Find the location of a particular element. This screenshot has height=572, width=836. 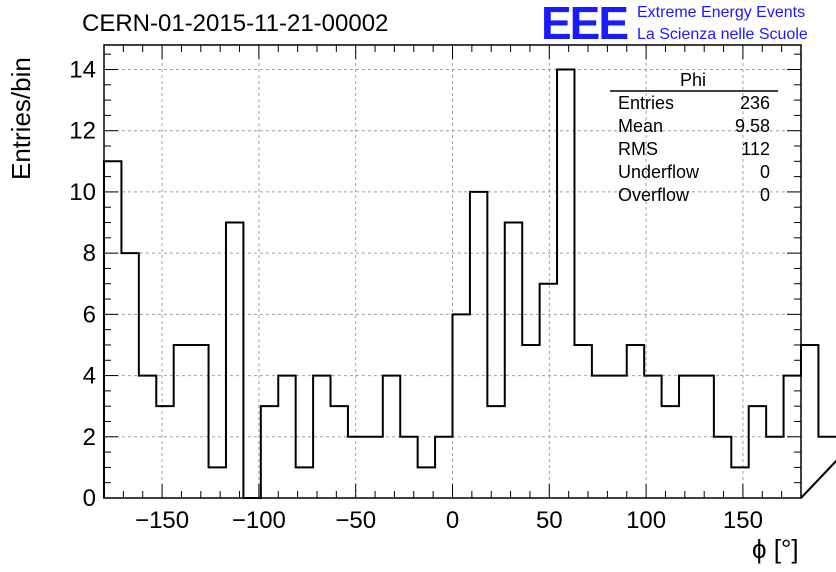

stats-row-rms: RMS 112 is located at coordinates (694, 150).